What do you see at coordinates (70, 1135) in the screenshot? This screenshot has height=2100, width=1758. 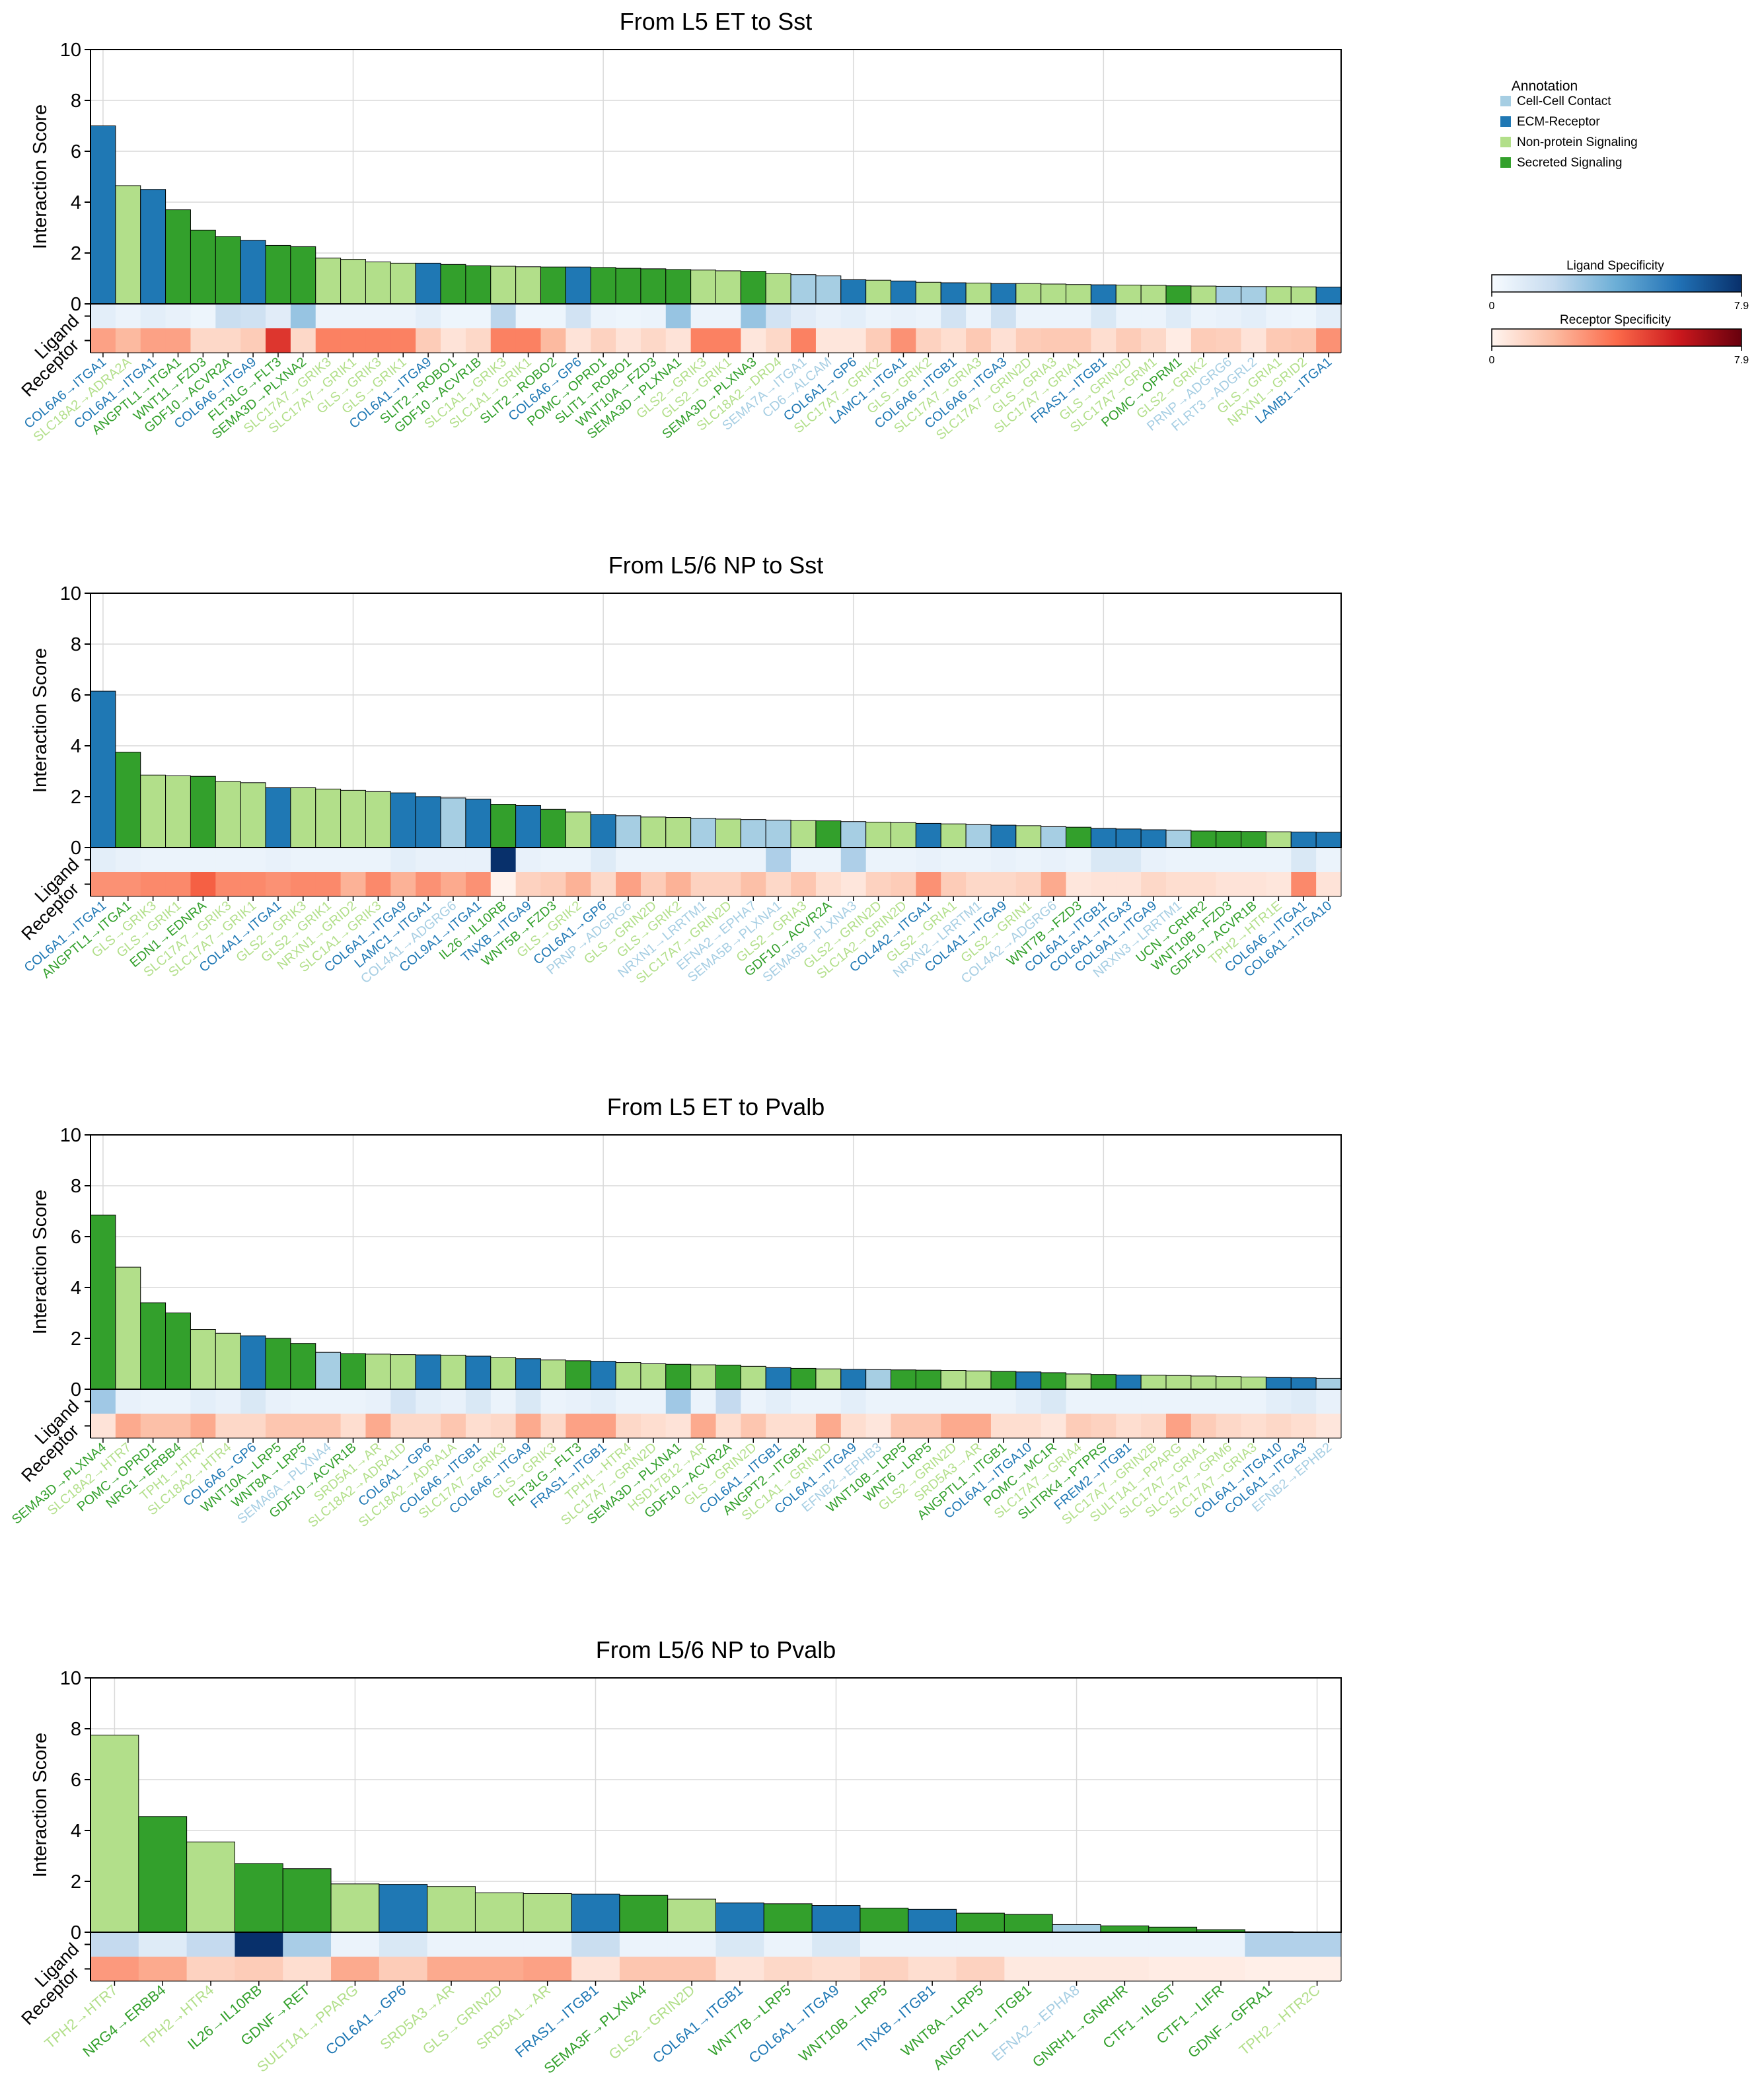 I see `y-tick-label: 10` at bounding box center [70, 1135].